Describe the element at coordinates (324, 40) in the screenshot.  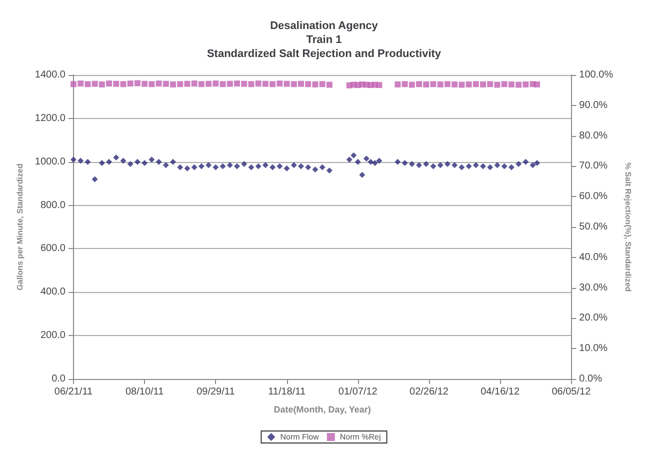
I see `chart-title: Desalination Agency Train 1 Standardized Salt Rejection and Productivity` at that location.